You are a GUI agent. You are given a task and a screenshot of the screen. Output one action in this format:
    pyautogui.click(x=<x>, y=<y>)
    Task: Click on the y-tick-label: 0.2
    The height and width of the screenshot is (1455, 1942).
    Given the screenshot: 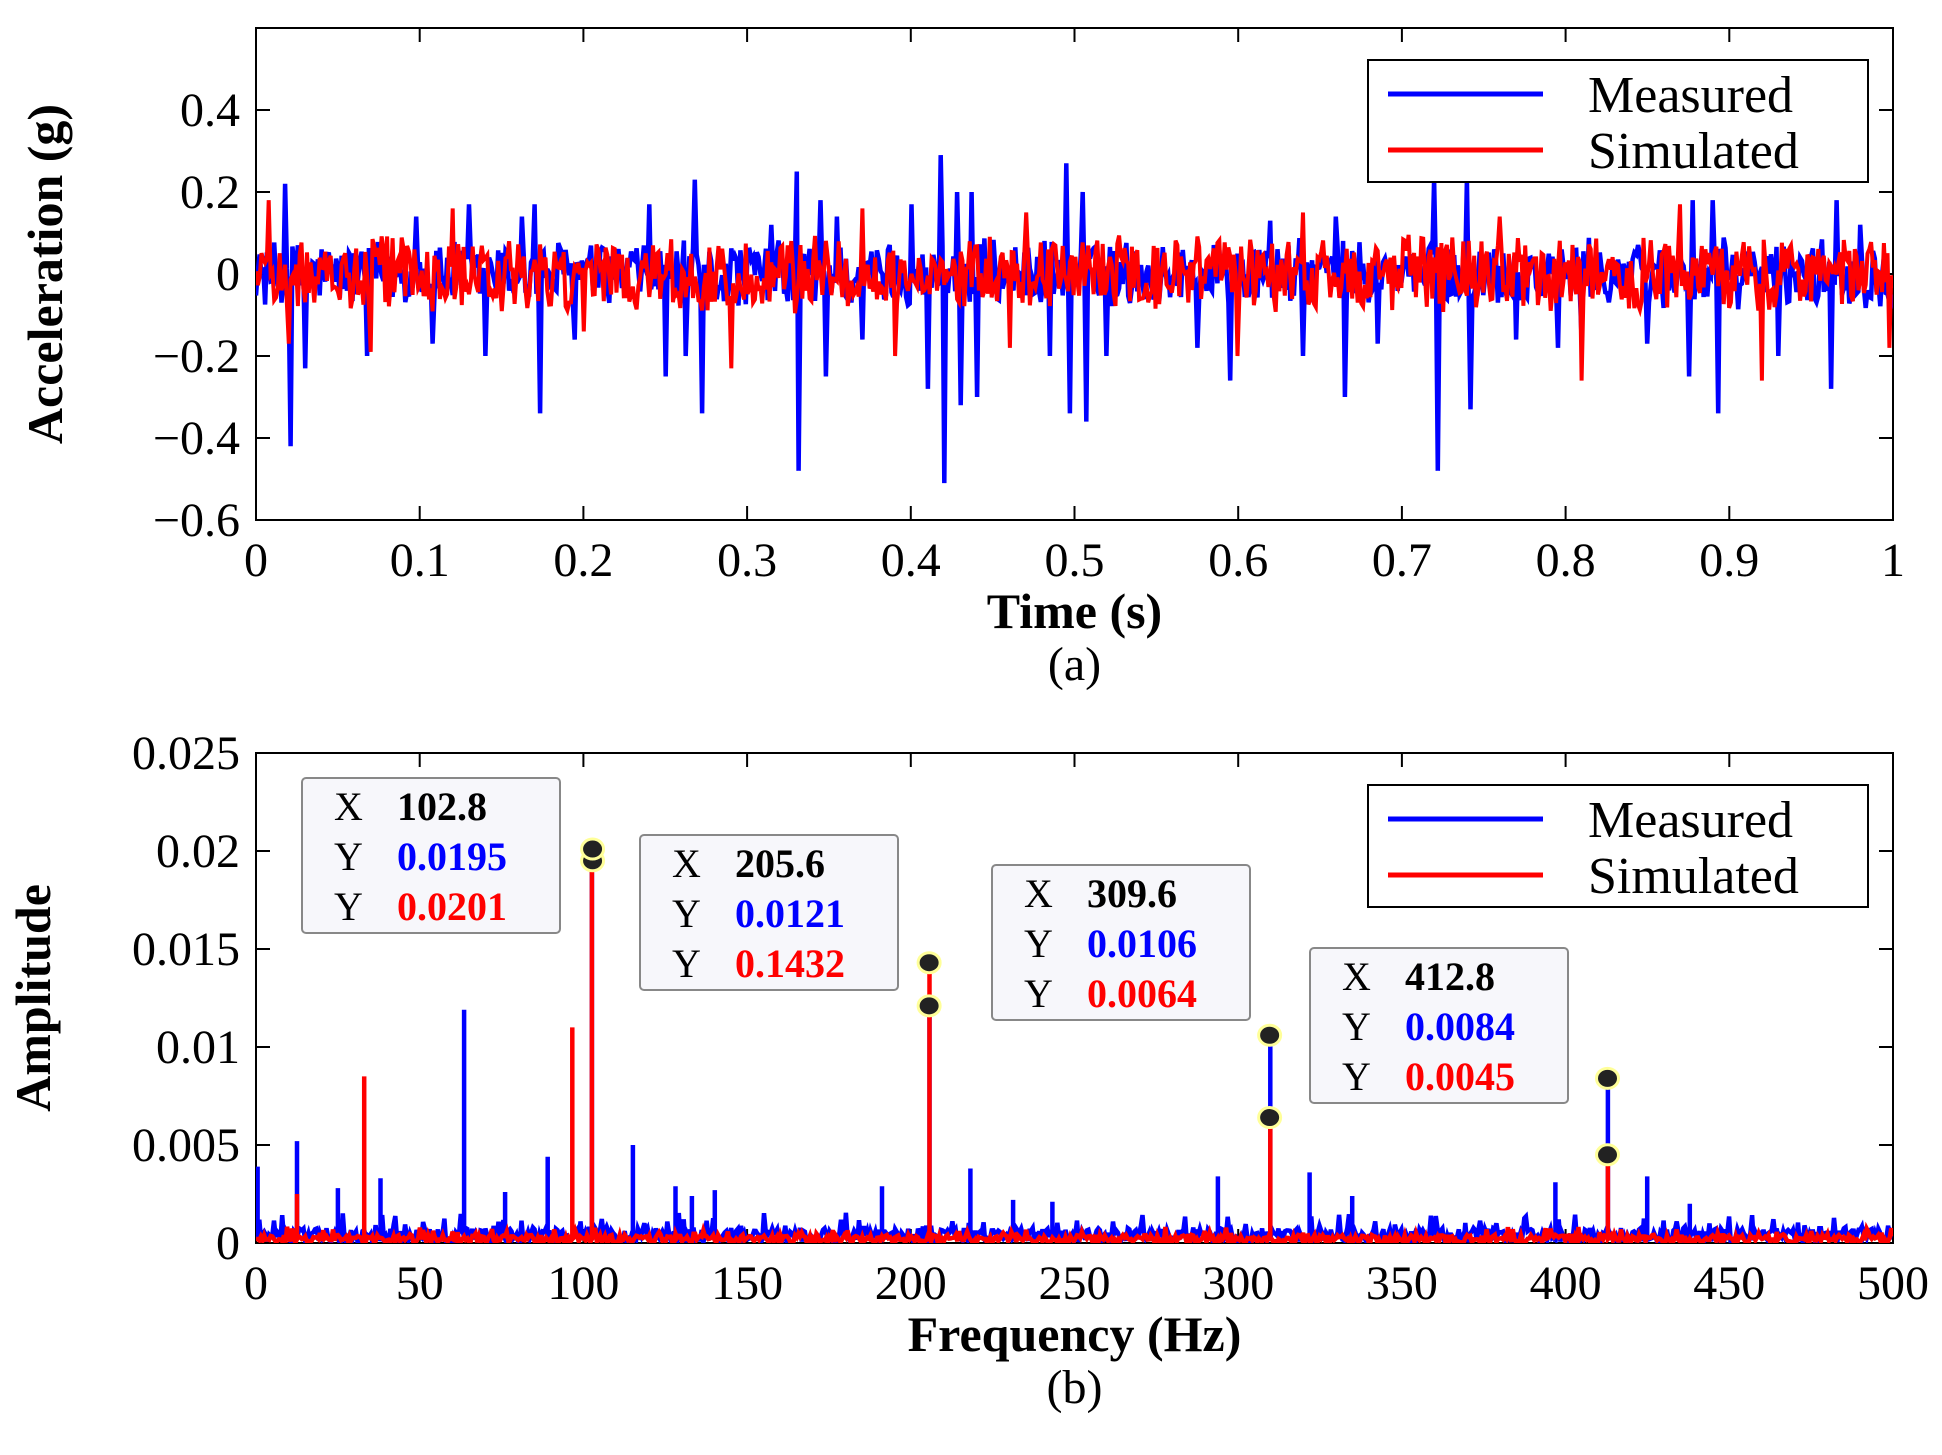 What is the action you would take?
    pyautogui.click(x=210, y=192)
    